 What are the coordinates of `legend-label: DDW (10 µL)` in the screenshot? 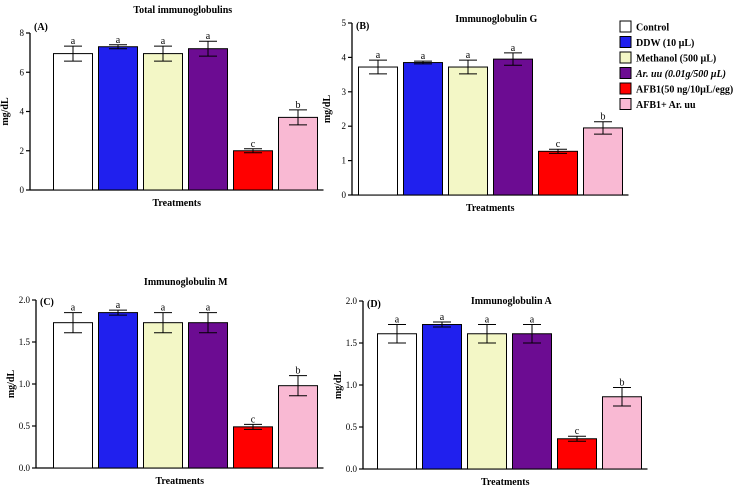 It's located at (665, 43).